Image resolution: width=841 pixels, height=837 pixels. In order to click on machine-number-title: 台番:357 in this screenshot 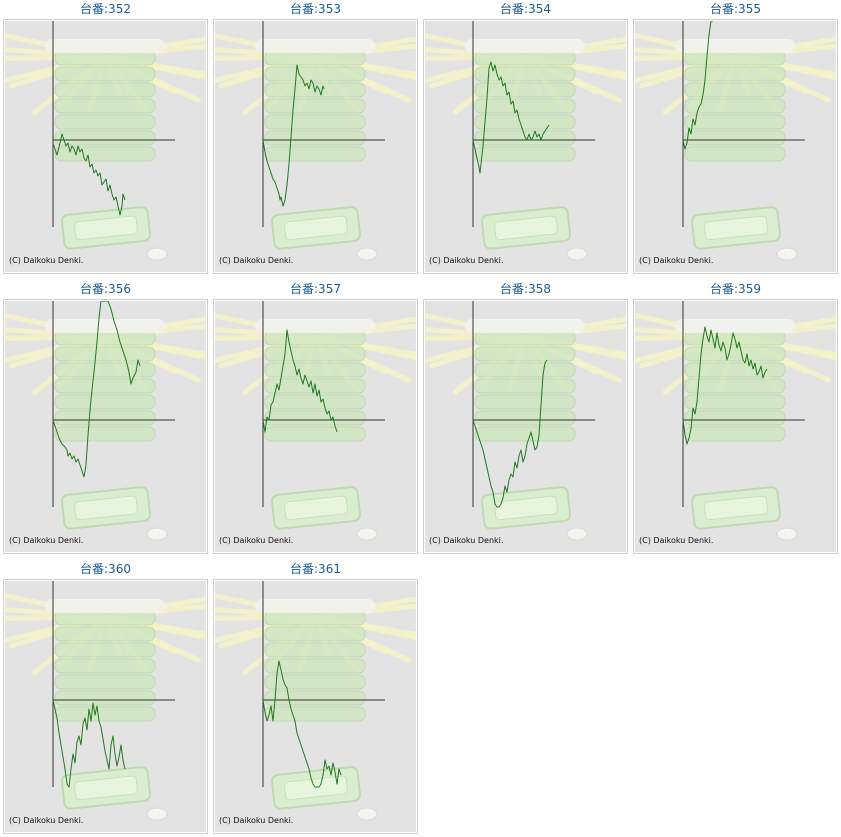, I will do `click(315, 289)`.